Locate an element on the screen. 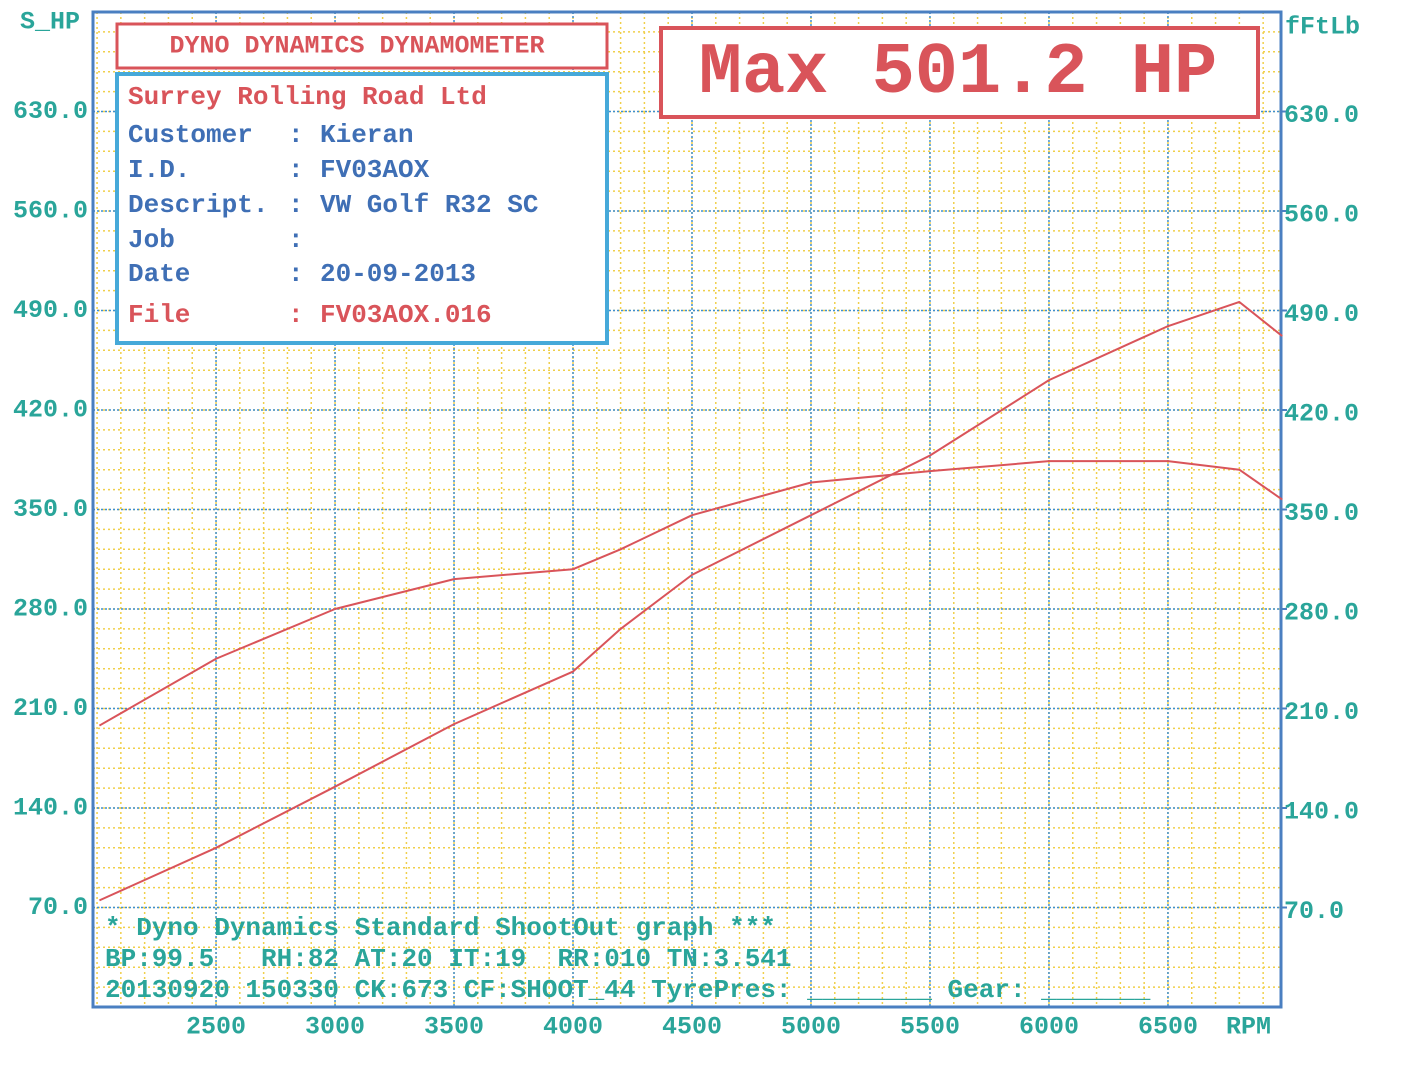  y2-tick-label: 210.0 is located at coordinates (1321, 712).